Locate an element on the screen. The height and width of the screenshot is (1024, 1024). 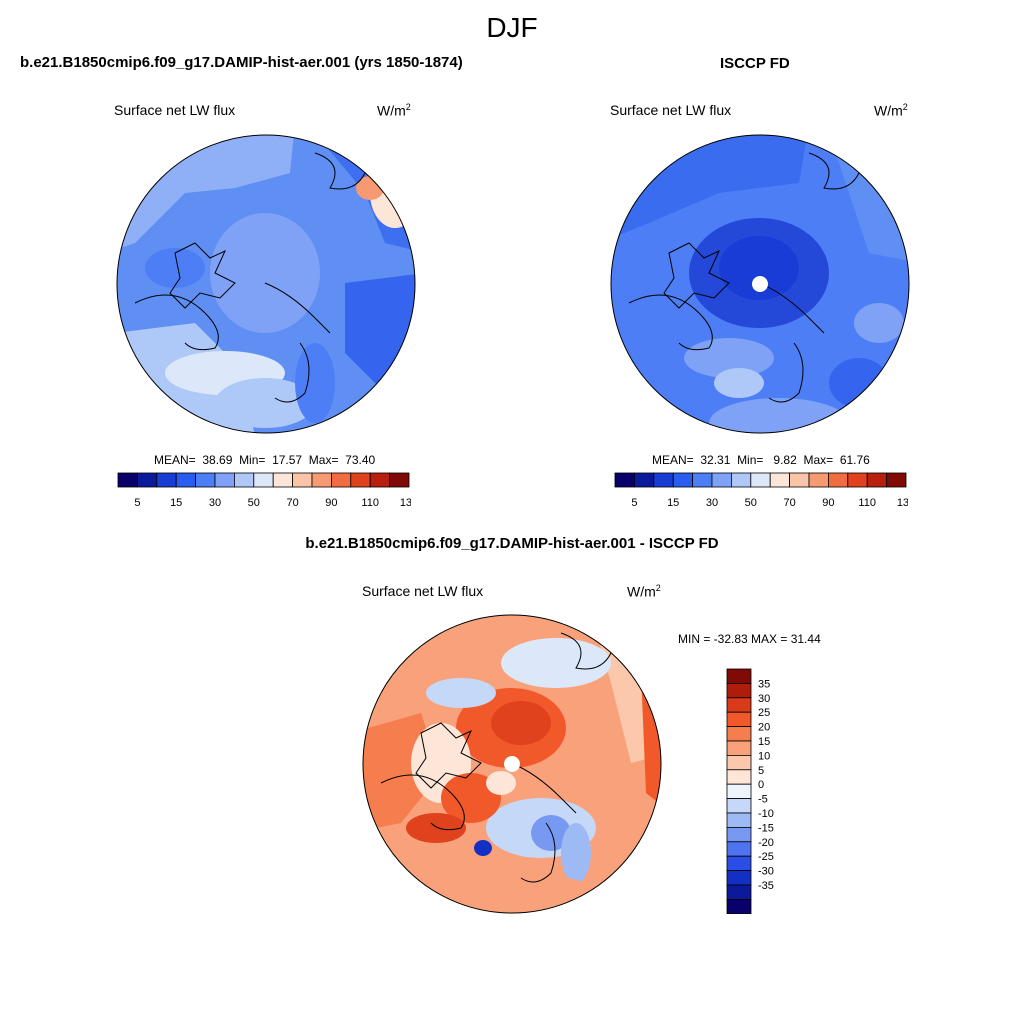
panel3-polar-map is located at coordinates (512, 764).